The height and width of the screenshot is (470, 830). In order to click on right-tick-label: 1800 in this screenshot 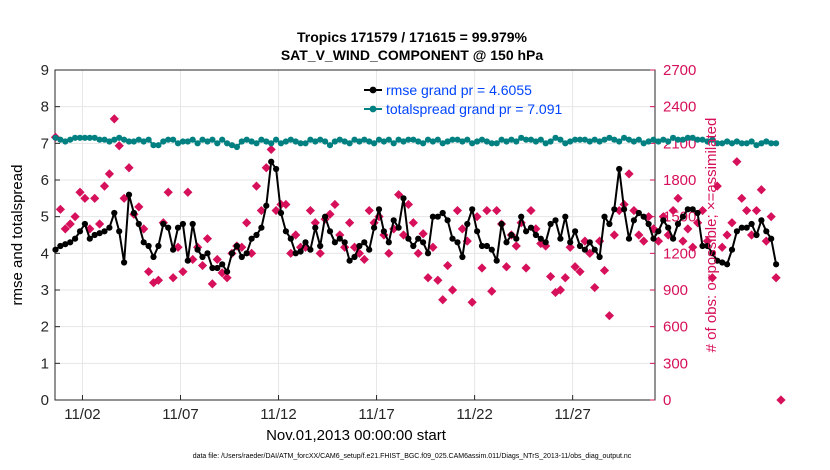, I will do `click(679, 180)`.